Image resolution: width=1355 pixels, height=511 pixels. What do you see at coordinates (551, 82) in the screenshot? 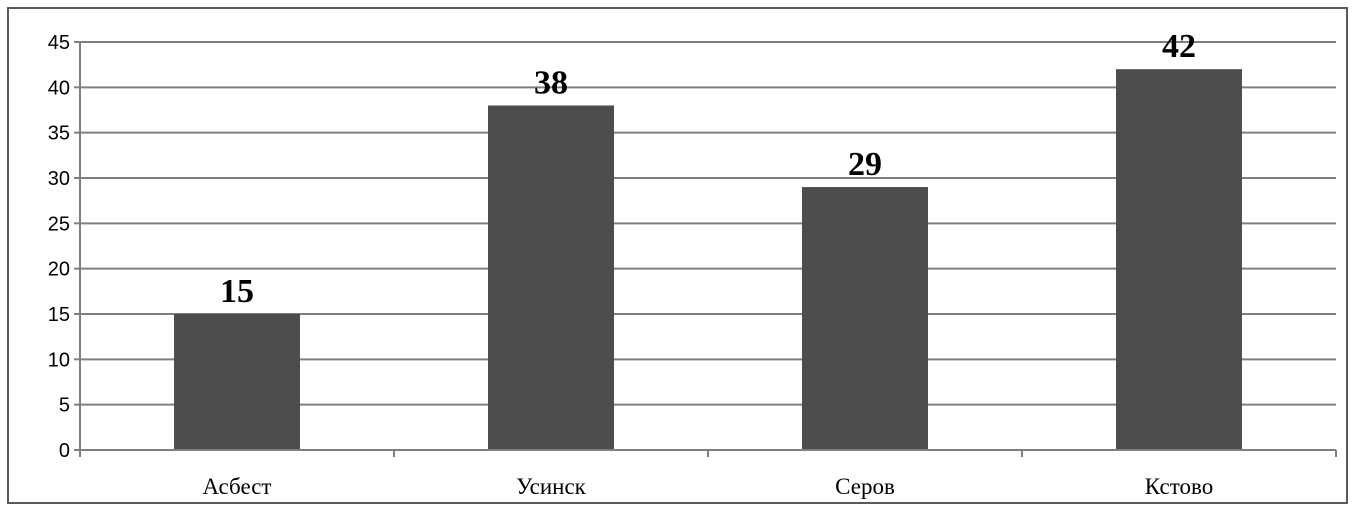
I see `data-label: 38` at bounding box center [551, 82].